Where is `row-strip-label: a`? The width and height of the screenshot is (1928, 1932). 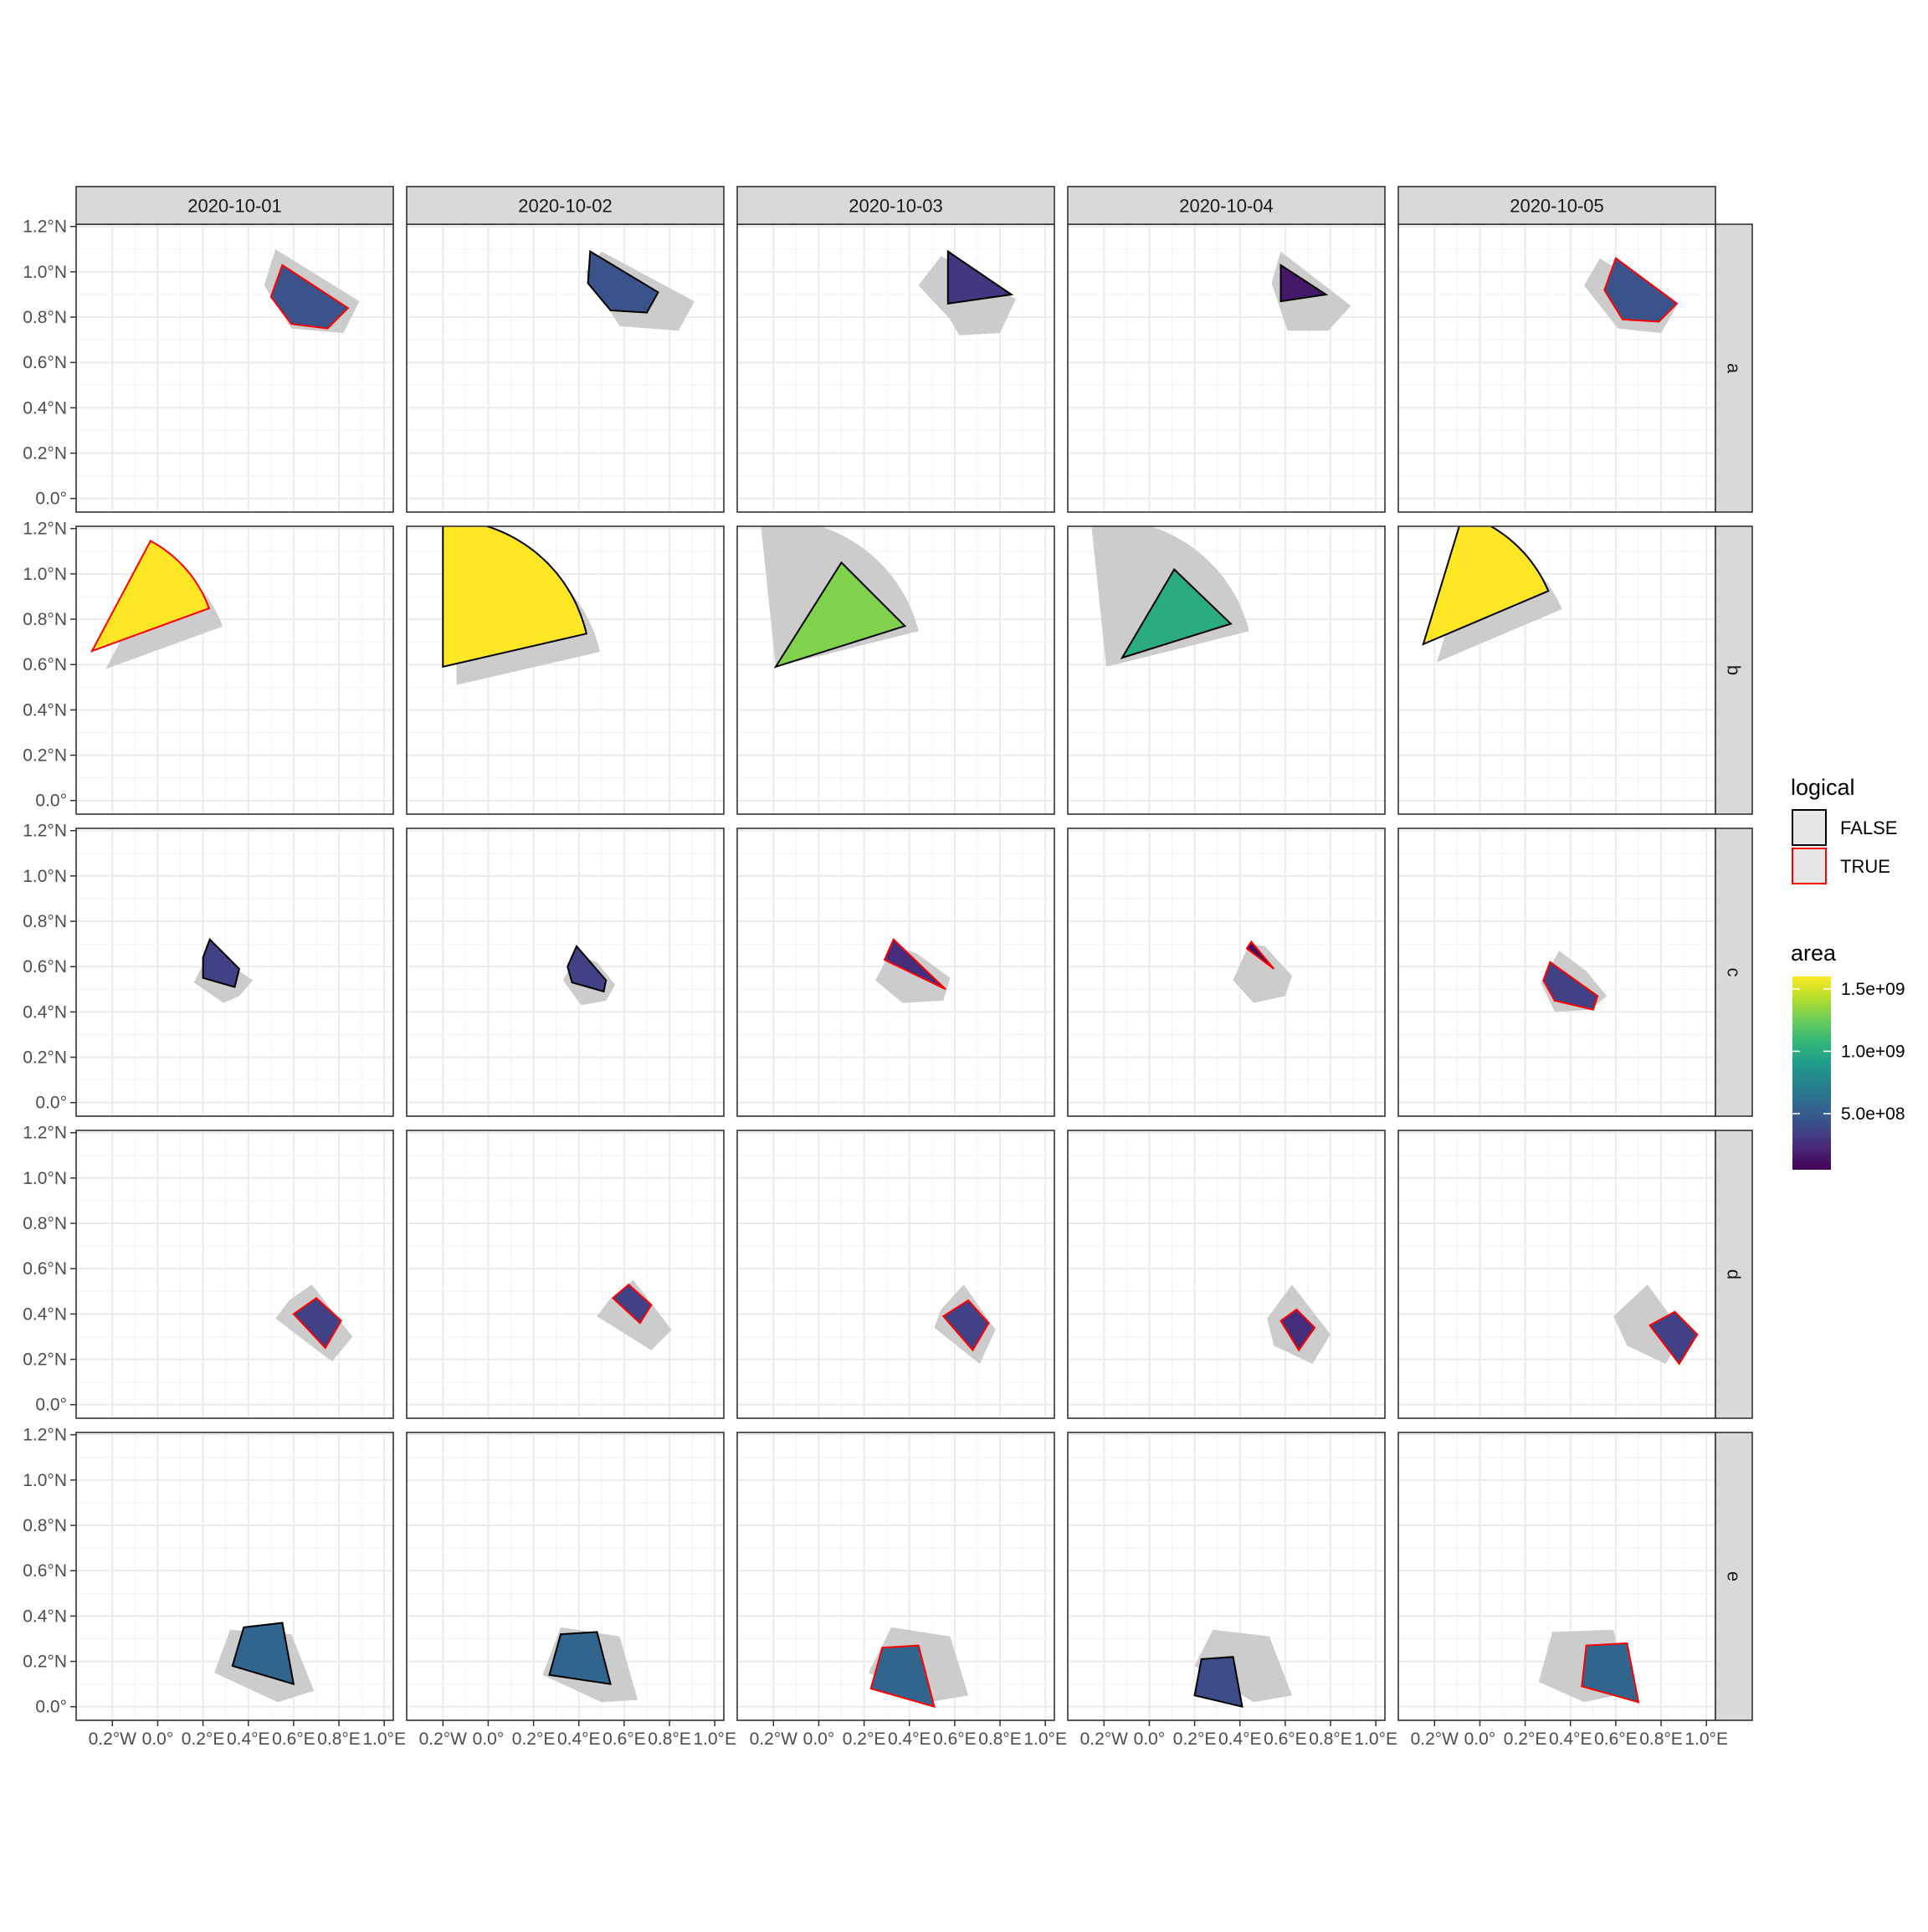 row-strip-label: a is located at coordinates (1734, 368).